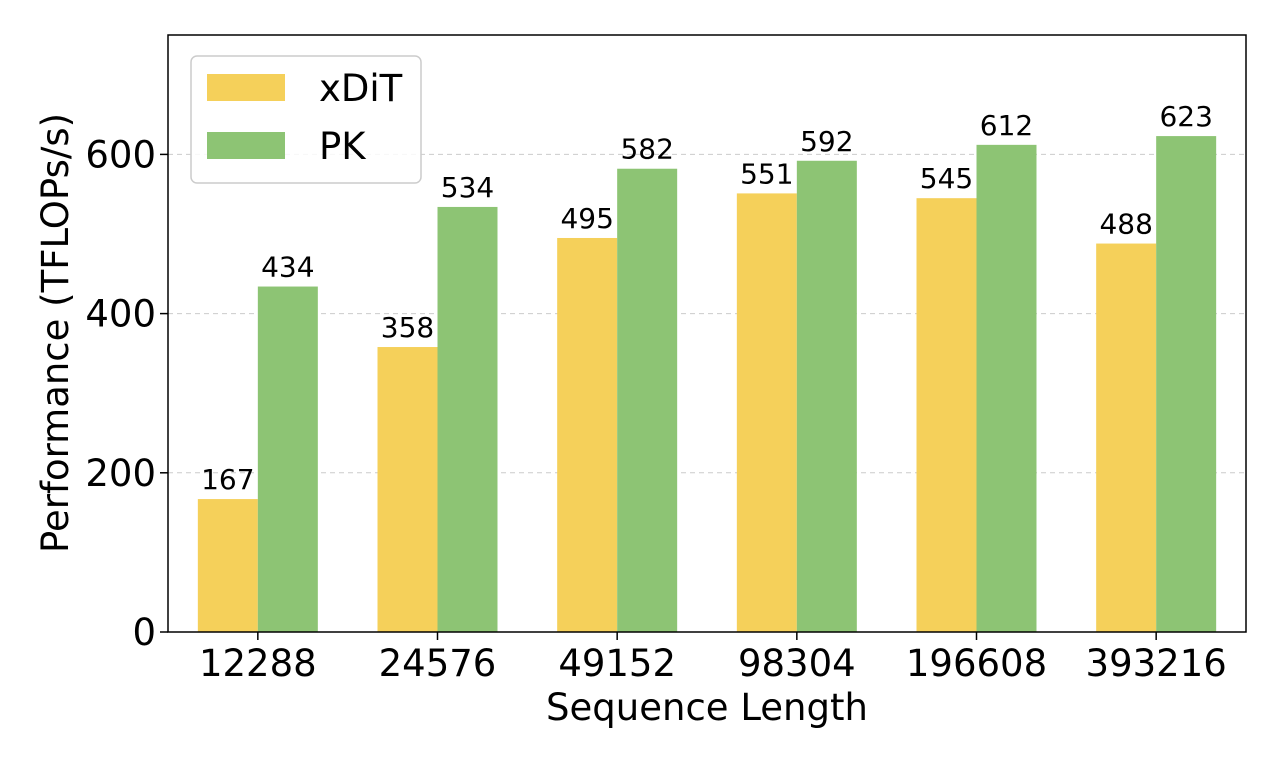 The image size is (1286, 768). What do you see at coordinates (766, 173) in the screenshot?
I see `bar-label-xdit-98304: 551` at bounding box center [766, 173].